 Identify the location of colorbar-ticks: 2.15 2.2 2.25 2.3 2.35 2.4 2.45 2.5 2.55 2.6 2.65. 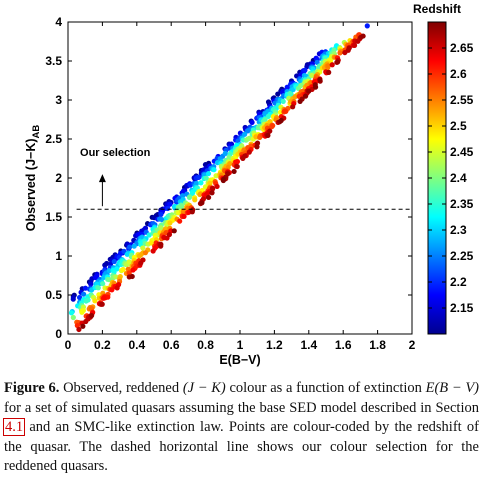
(451, 178).